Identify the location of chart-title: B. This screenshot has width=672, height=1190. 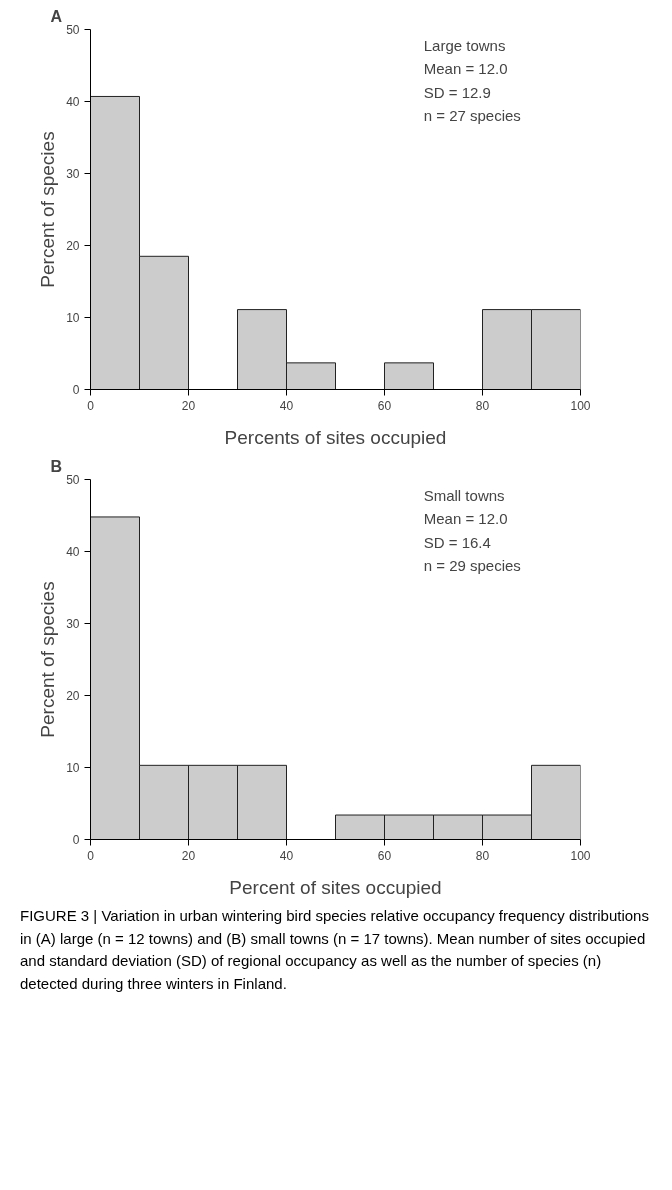
(56, 466).